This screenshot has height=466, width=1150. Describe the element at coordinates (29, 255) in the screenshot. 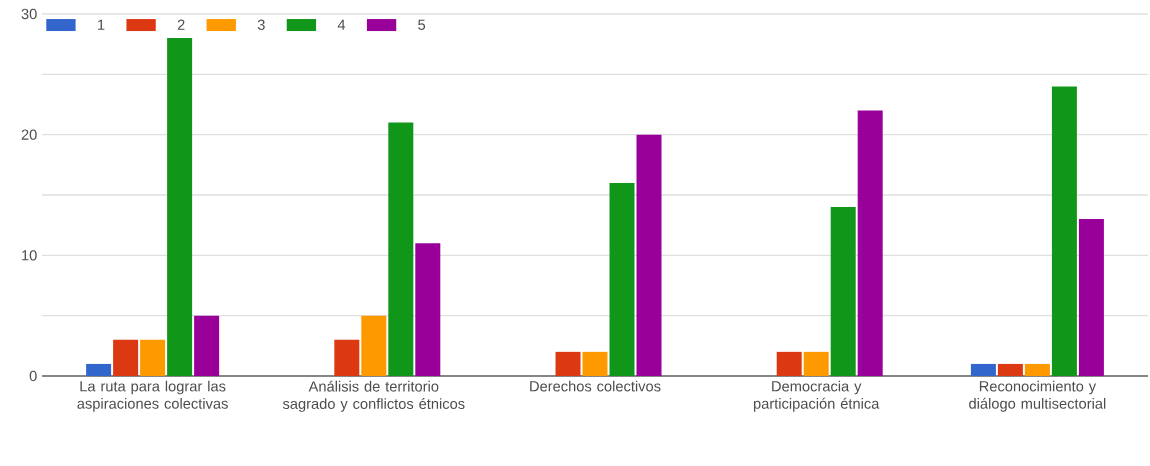

I see `y-tick-label: 10` at that location.